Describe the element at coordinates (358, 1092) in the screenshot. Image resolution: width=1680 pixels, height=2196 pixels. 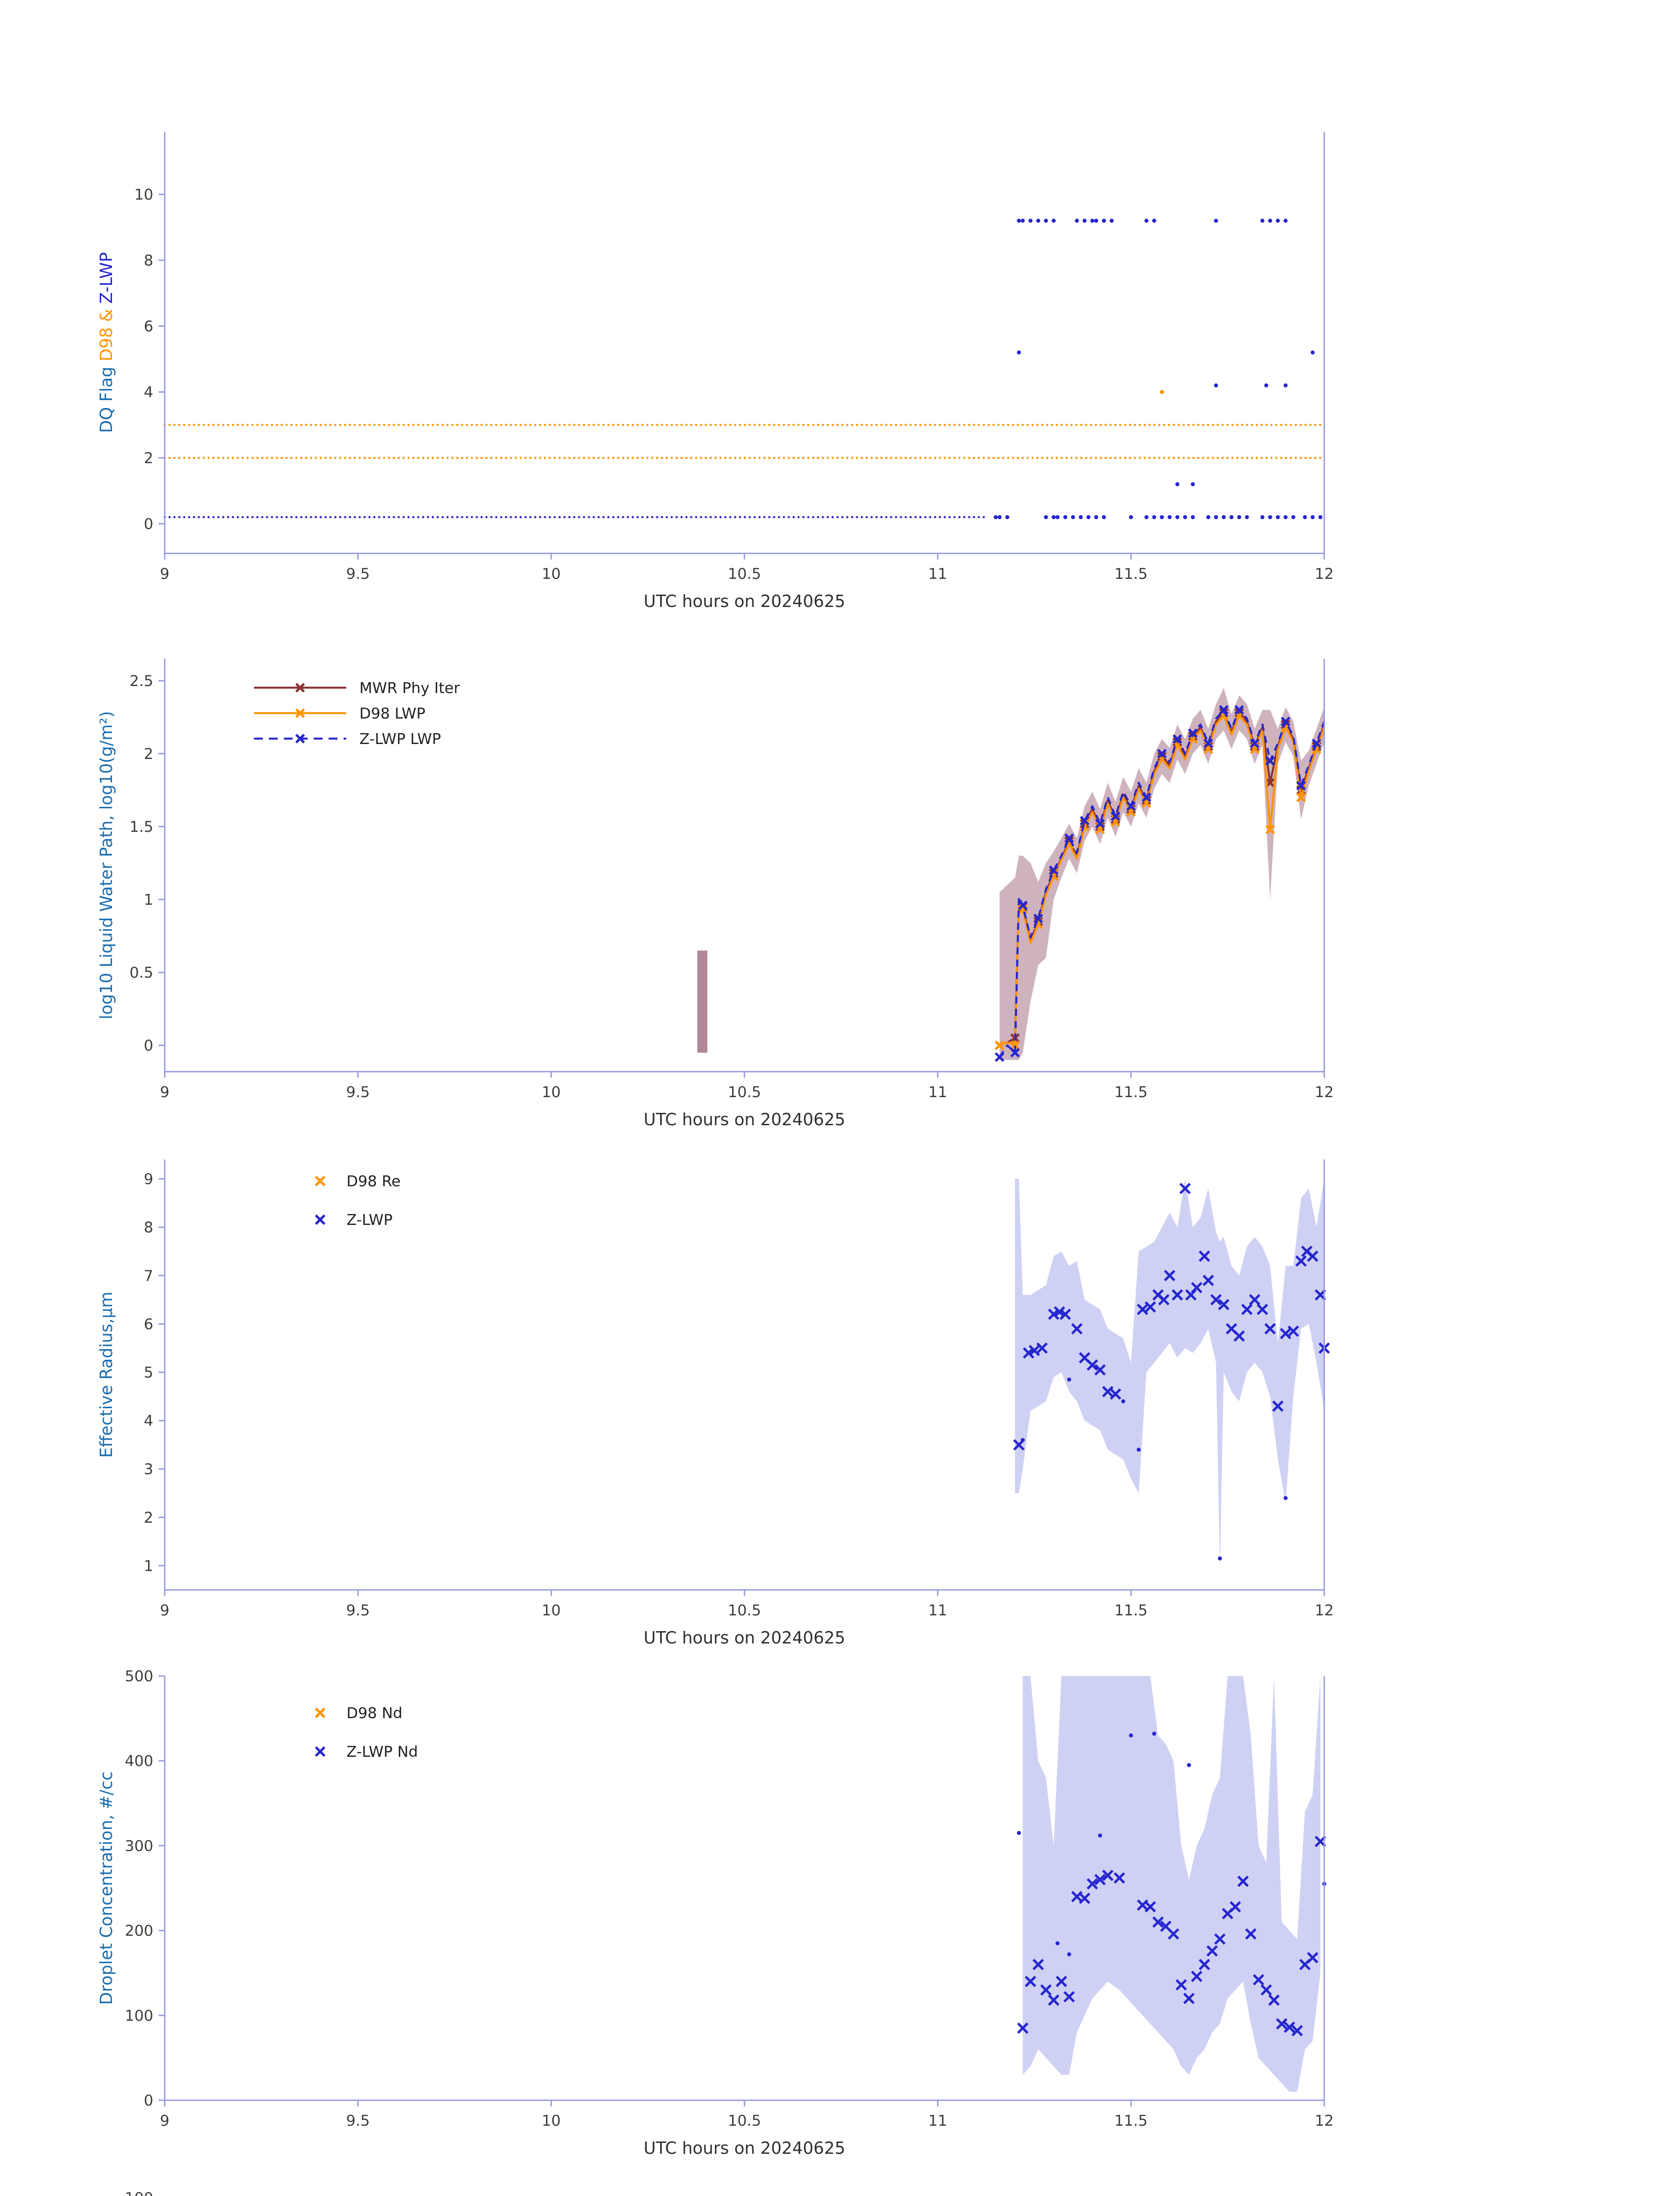
I see `x-tick-label: 9.5` at that location.